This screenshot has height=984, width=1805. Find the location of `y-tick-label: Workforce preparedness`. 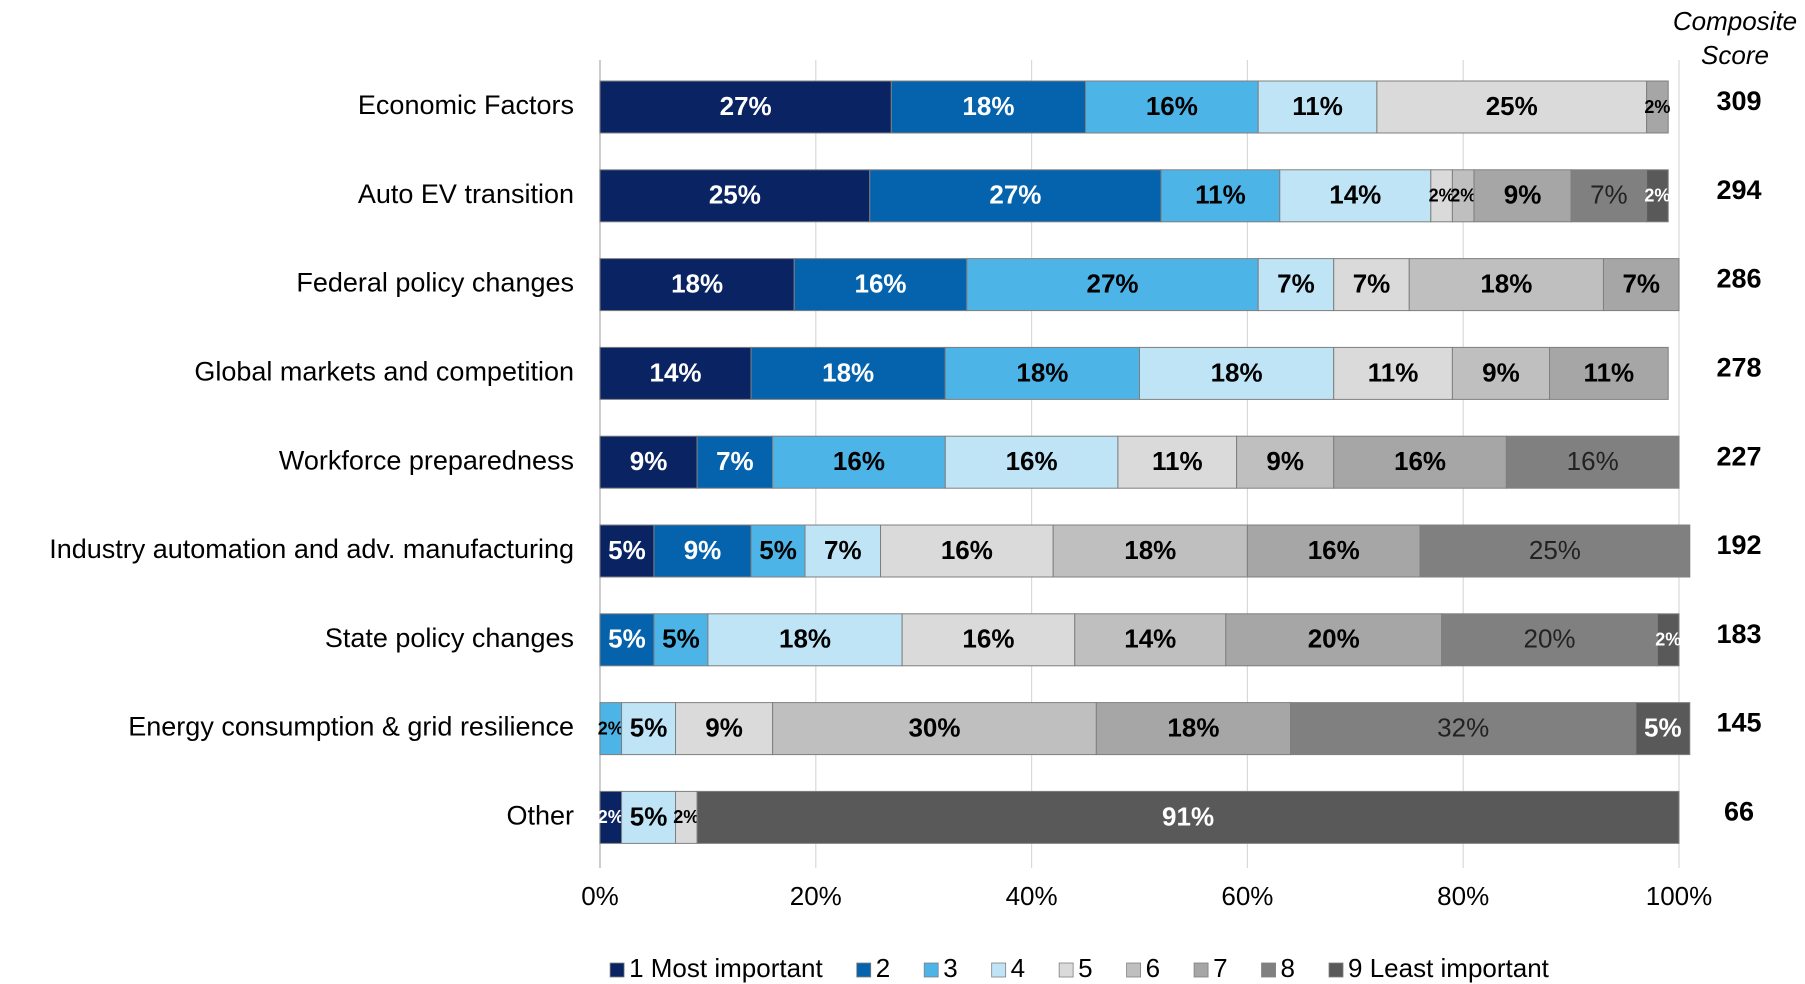

y-tick-label: Workforce preparedness is located at coordinates (426, 460).